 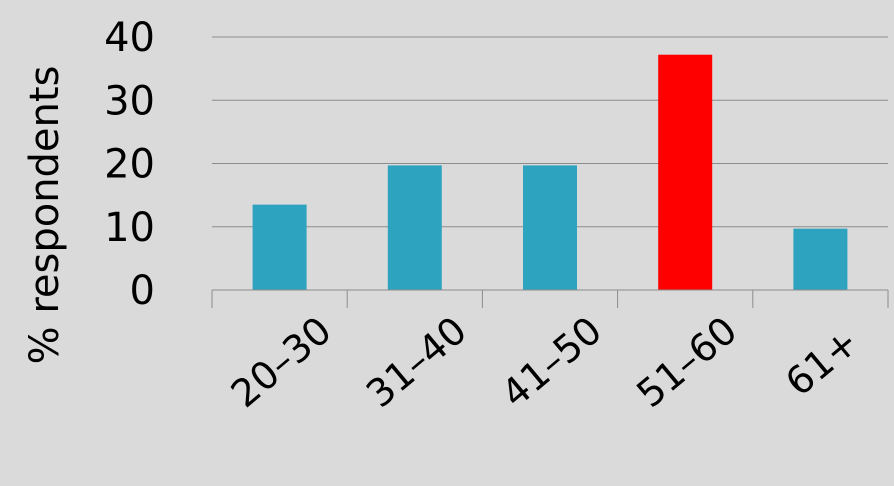 I want to click on y-tick-label: 10, so click(x=129, y=228).